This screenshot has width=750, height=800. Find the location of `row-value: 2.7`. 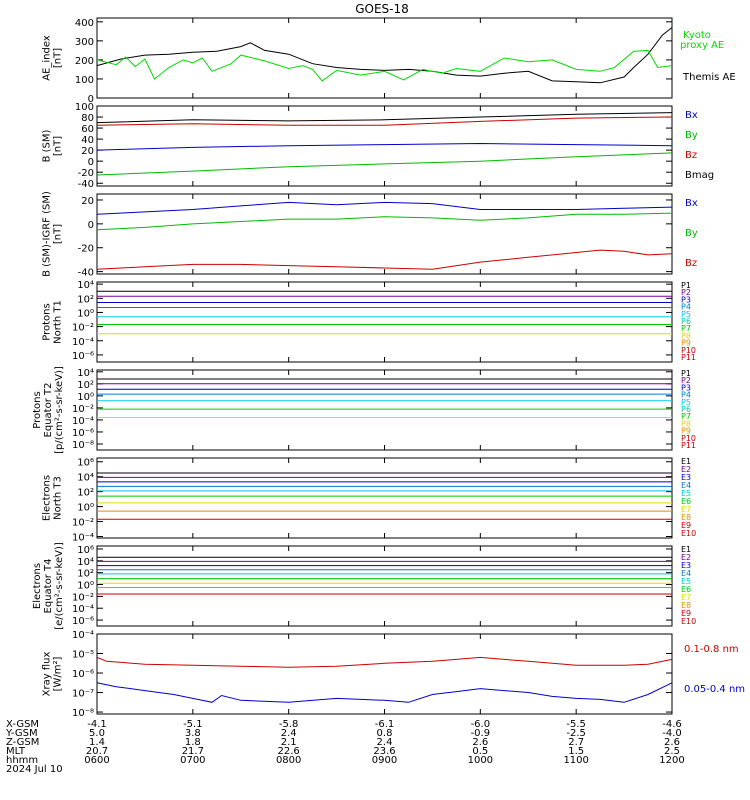

row-value: 2.7 is located at coordinates (576, 742).